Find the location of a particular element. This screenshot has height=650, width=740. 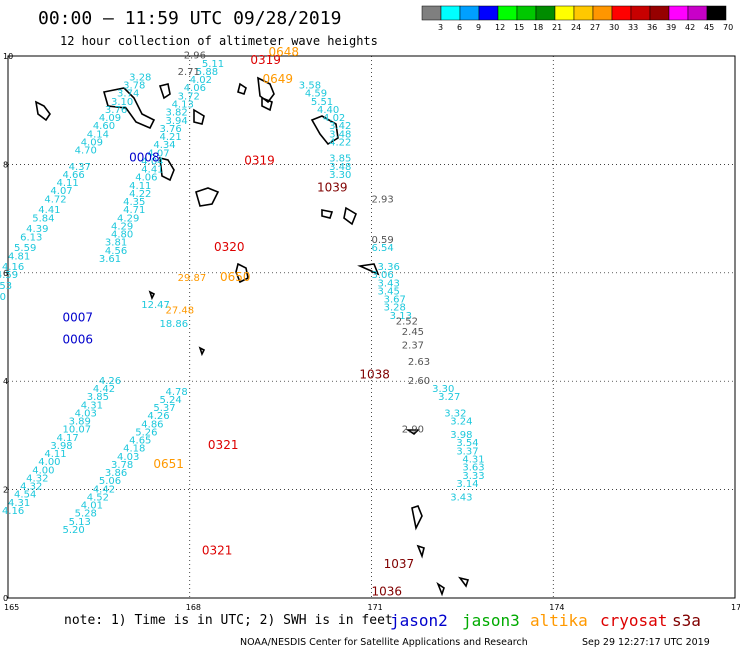

wave-height-value: 3.85 is located at coordinates (98, 397).